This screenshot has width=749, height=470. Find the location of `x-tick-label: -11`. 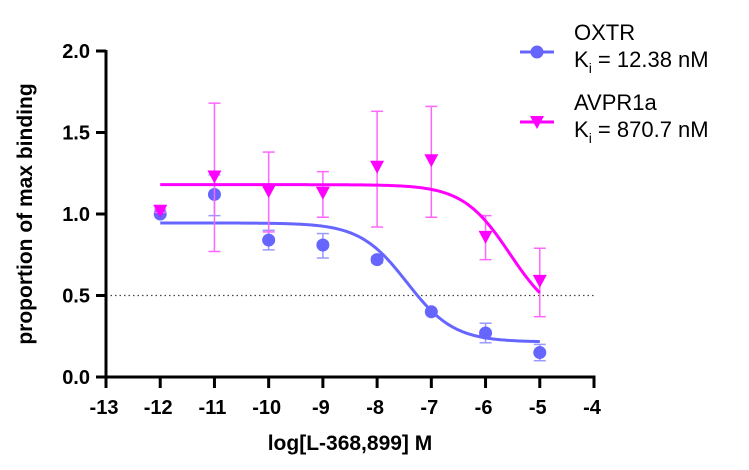

x-tick-label: -11 is located at coordinates (213, 408).